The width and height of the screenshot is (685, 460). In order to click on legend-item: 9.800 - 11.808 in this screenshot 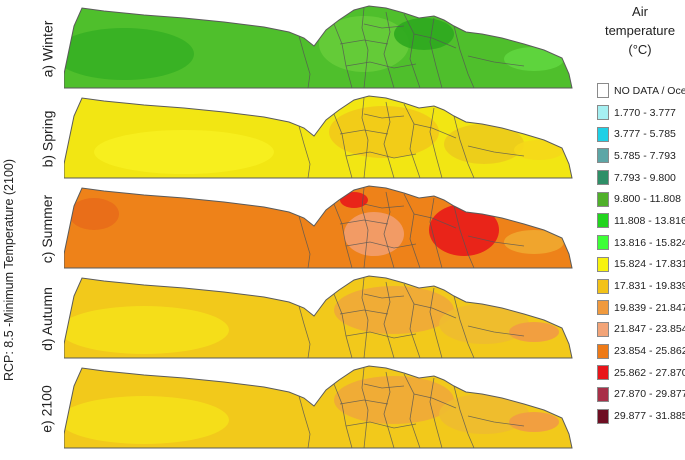, I will do `click(641, 199)`.